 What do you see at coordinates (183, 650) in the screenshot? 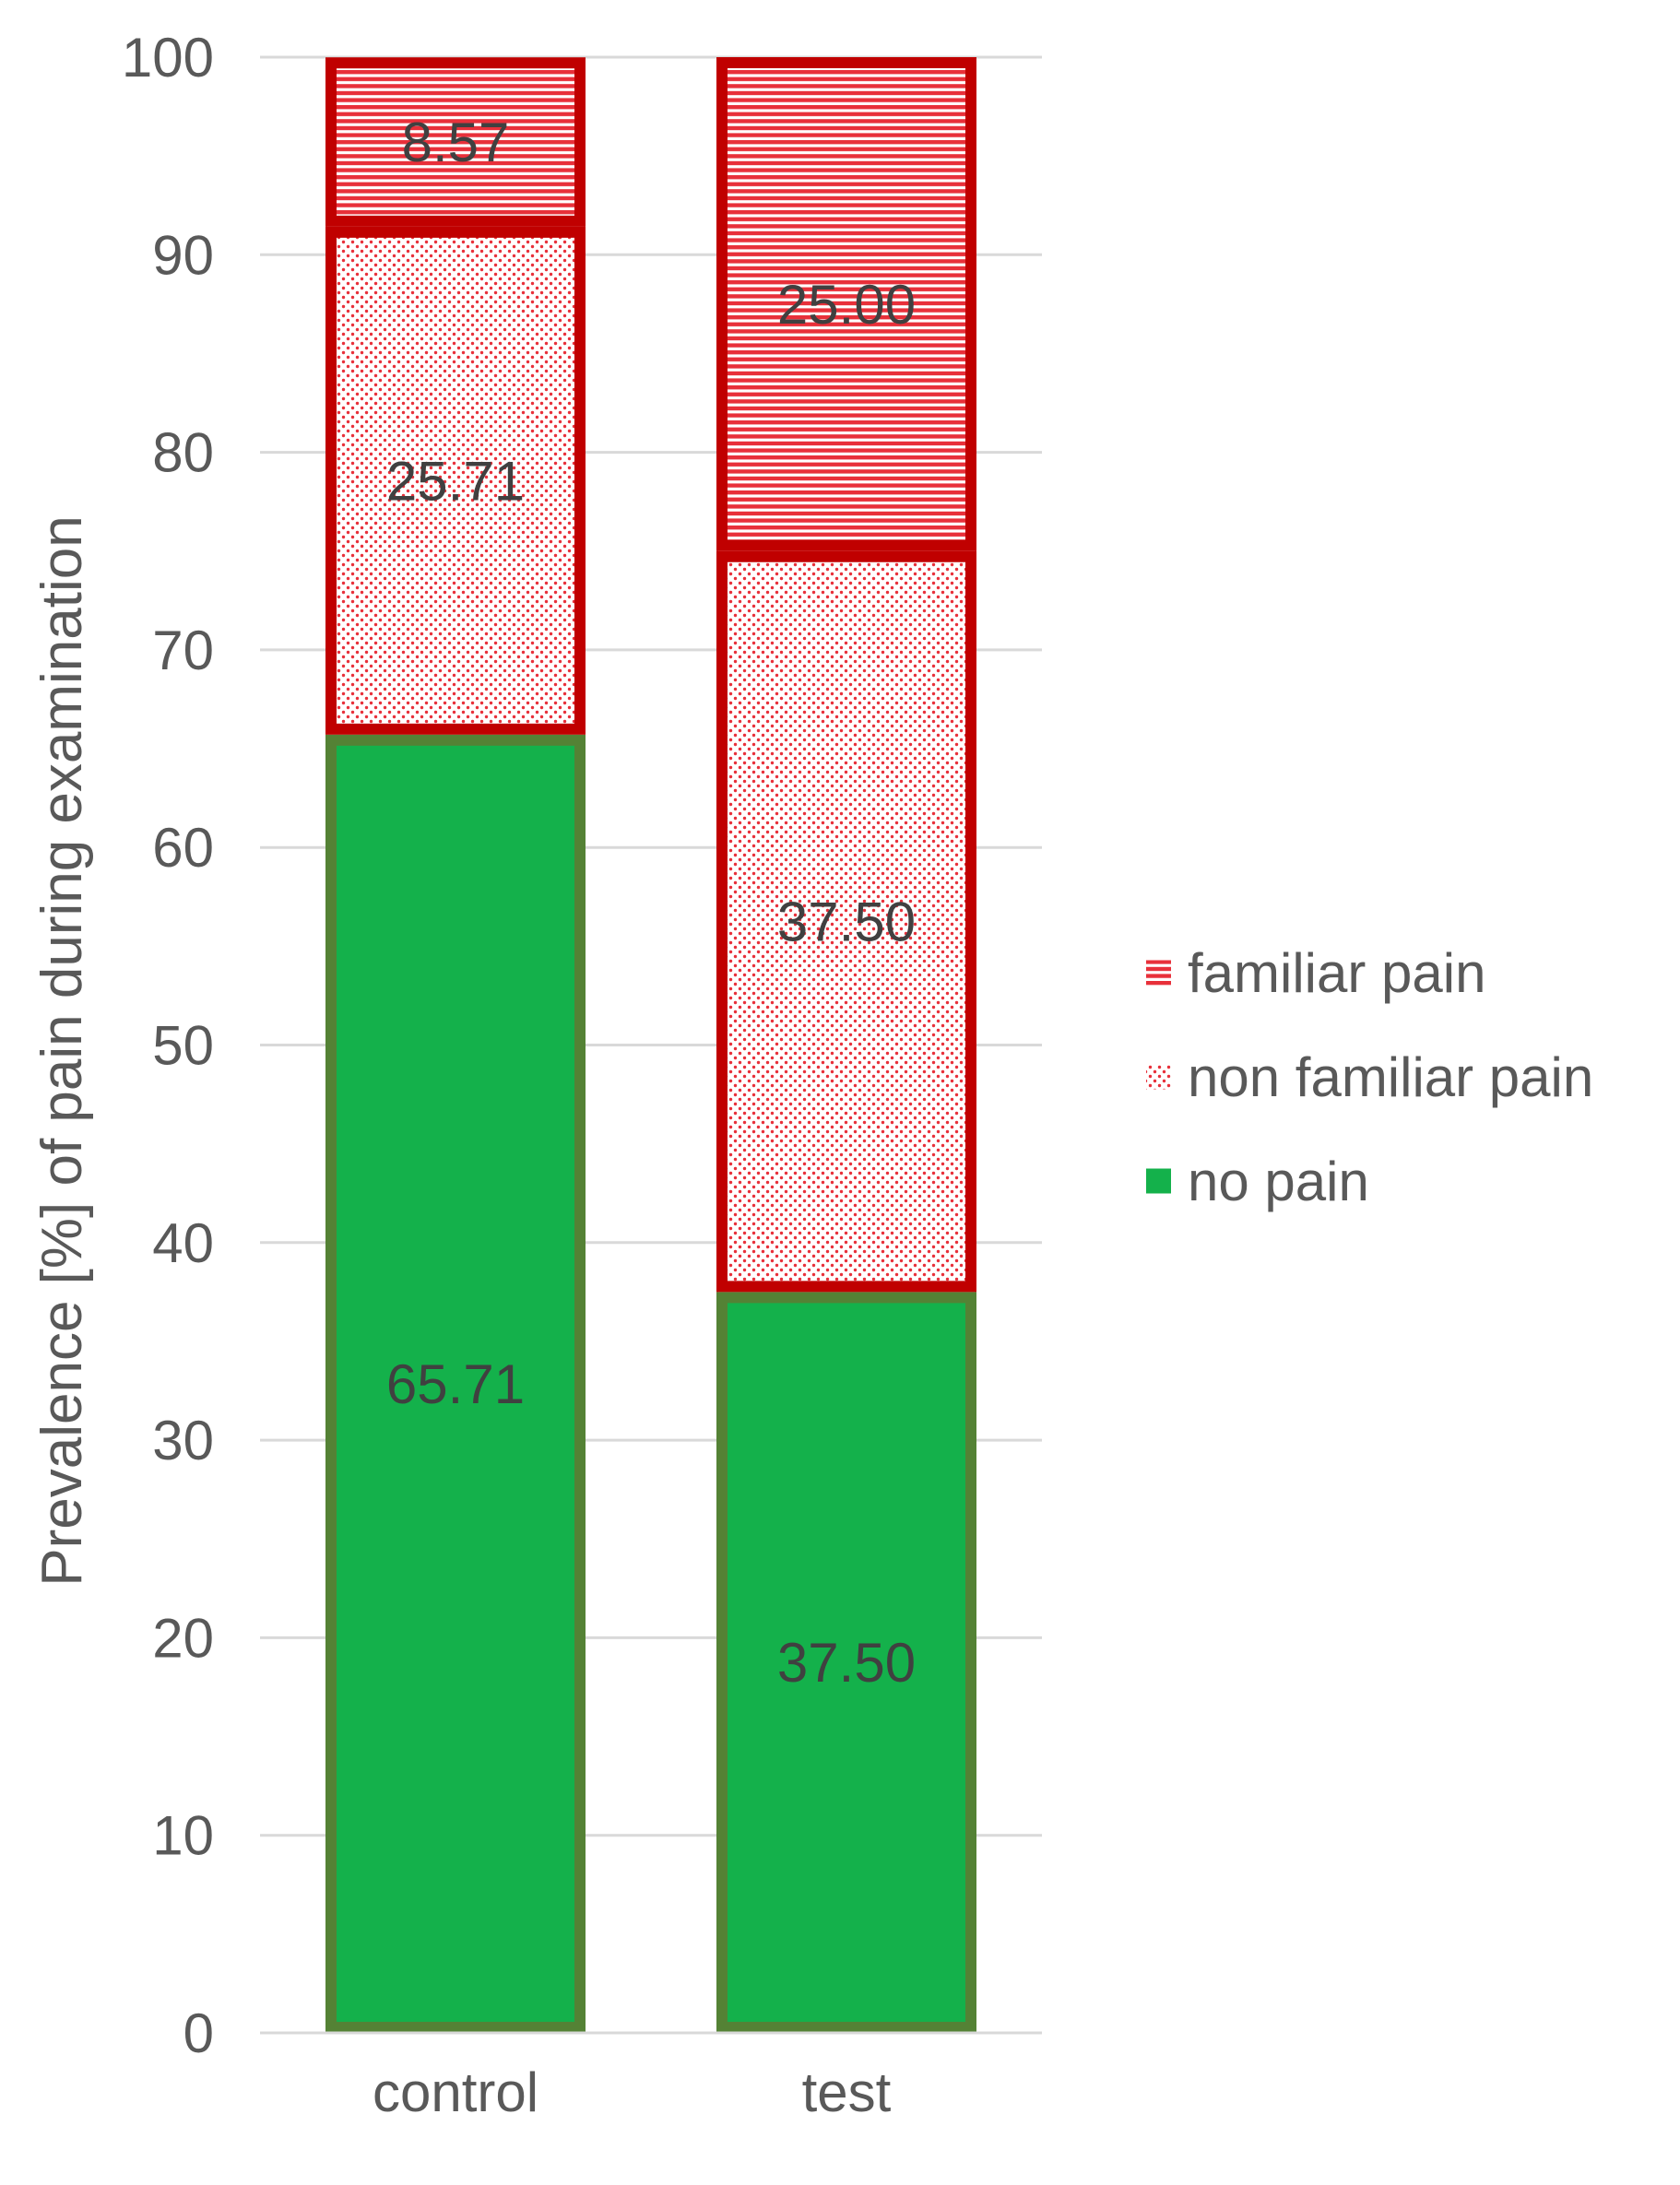
I see `y-tick-label: 70` at bounding box center [183, 650].